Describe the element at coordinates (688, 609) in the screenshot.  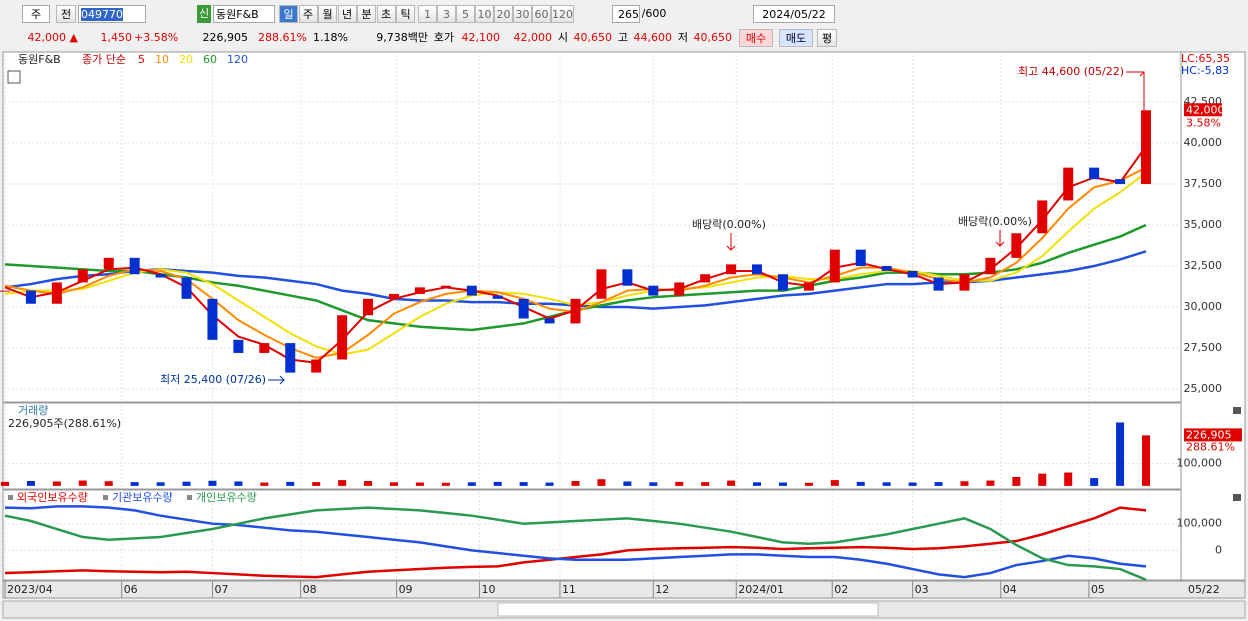
I see `scroll-thumb` at that location.